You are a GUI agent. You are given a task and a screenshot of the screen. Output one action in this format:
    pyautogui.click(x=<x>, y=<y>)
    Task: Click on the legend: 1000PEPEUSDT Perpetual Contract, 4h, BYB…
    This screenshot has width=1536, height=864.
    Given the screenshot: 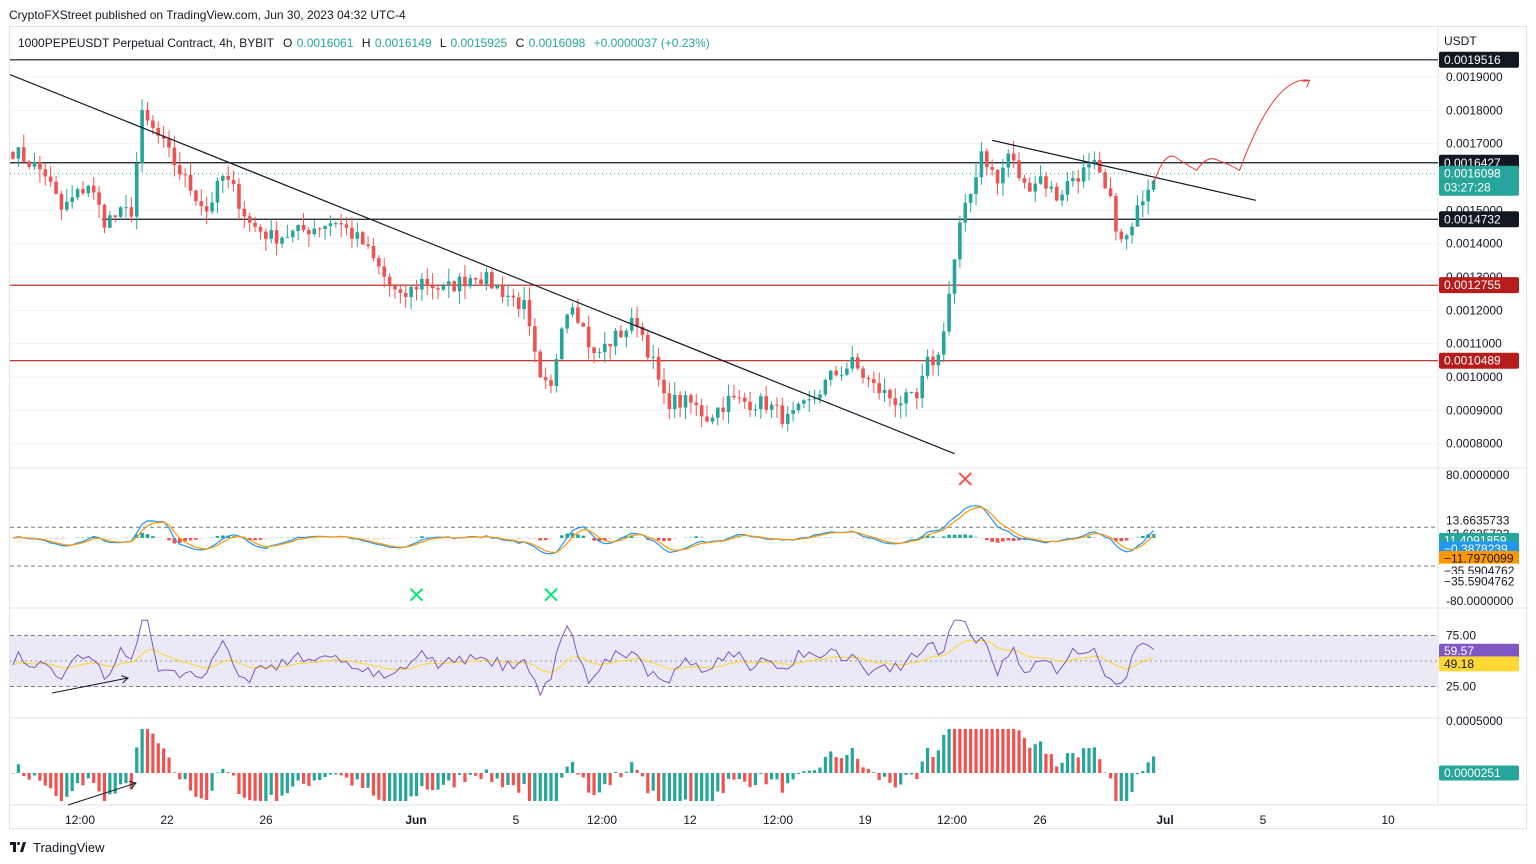 What is the action you would take?
    pyautogui.click(x=364, y=43)
    